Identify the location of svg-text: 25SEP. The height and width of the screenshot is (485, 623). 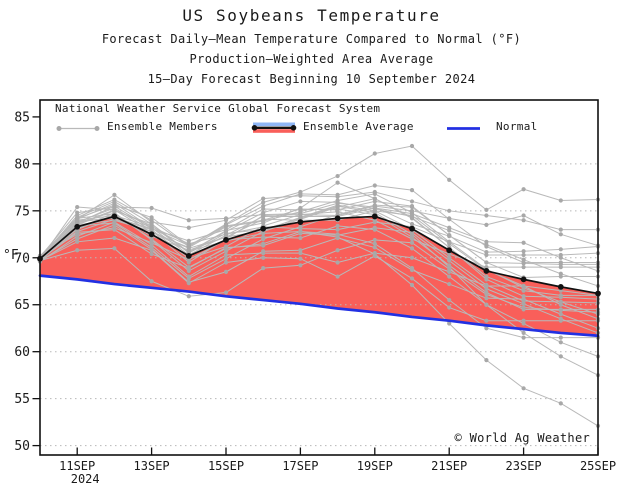
(598, 466).